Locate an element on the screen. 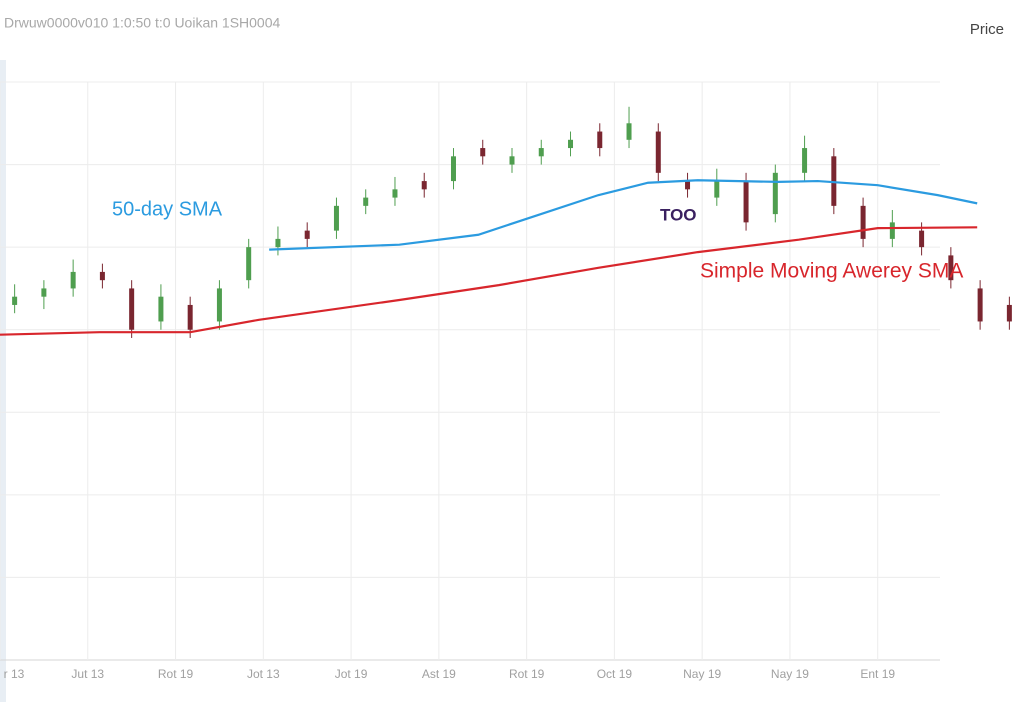 Image resolution: width=1024 pixels, height=702 pixels. x-tick-label: Jot 13 is located at coordinates (263, 674).